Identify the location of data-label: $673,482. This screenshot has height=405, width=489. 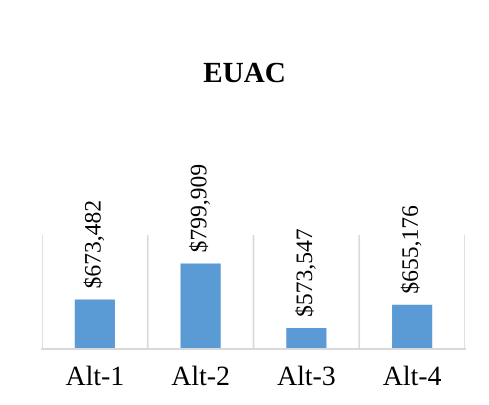
(93, 244).